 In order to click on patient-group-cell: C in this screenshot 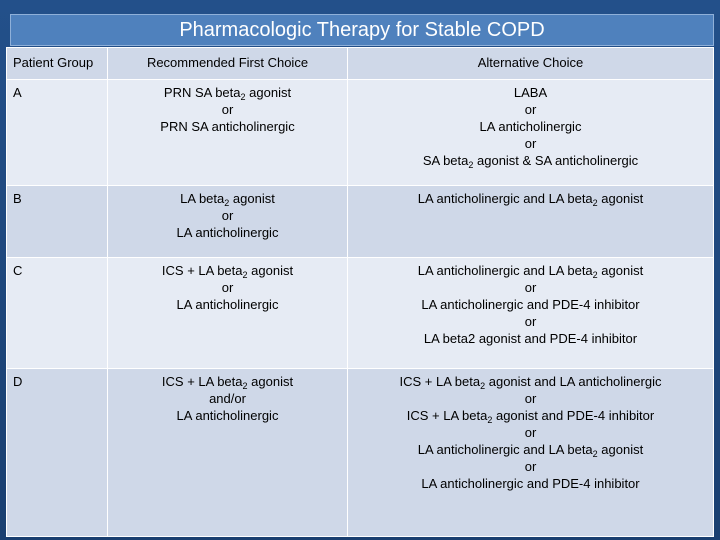, I will do `click(57, 313)`.